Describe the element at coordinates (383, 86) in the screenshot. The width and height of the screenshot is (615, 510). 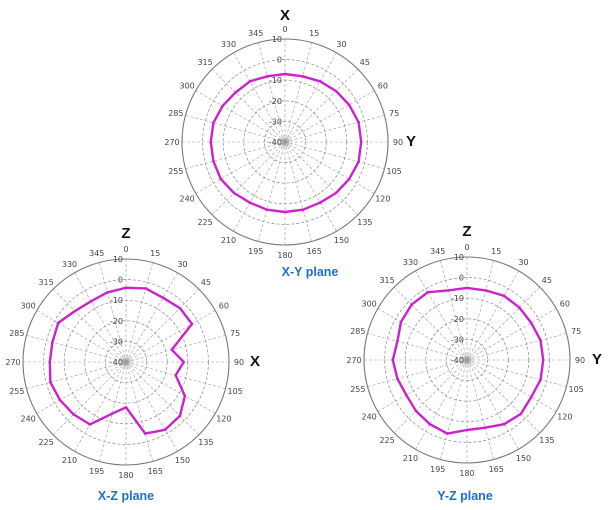
I see `angle-tick-label: 60` at that location.